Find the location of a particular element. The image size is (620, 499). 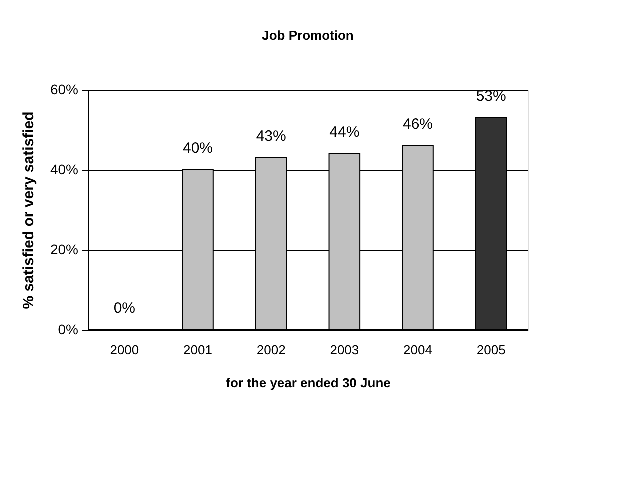

x-tick-label: 2005 is located at coordinates (491, 350).